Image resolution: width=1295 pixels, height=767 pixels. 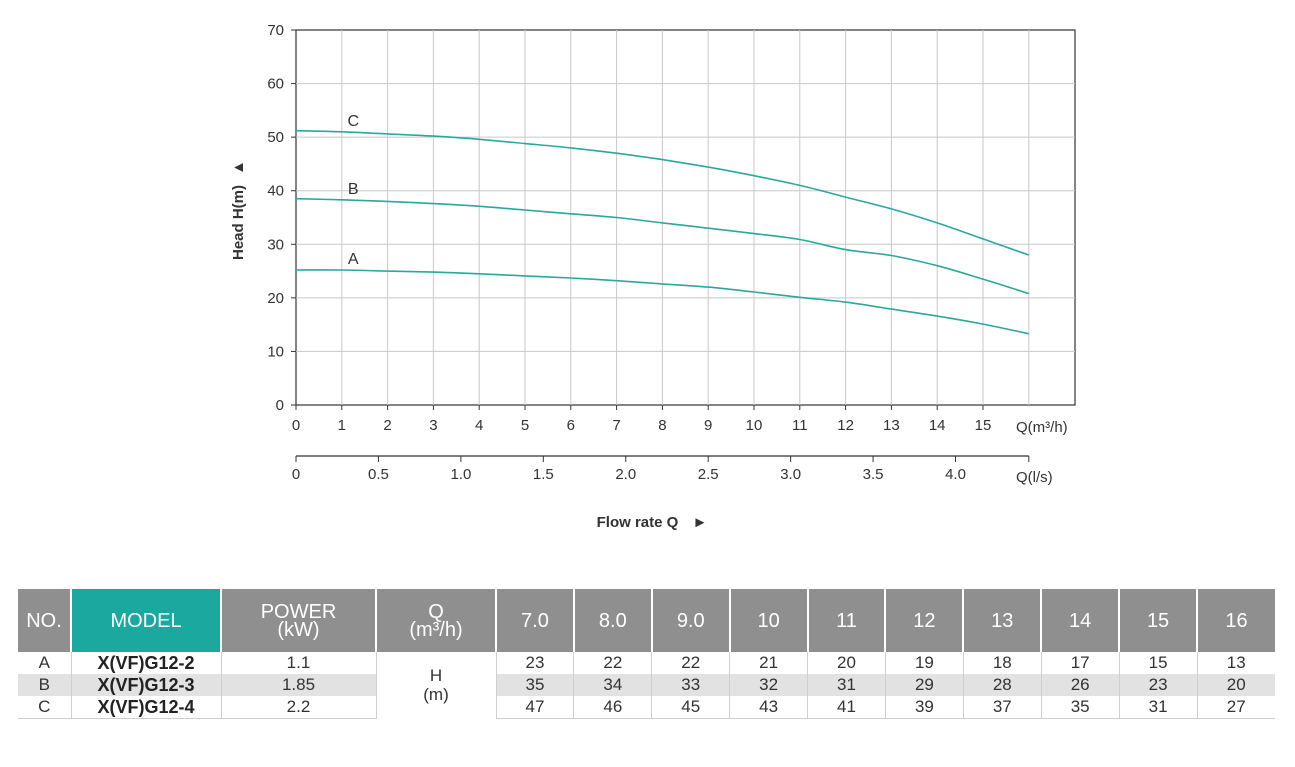 I want to click on x-tick-label: 12, so click(x=845, y=425).